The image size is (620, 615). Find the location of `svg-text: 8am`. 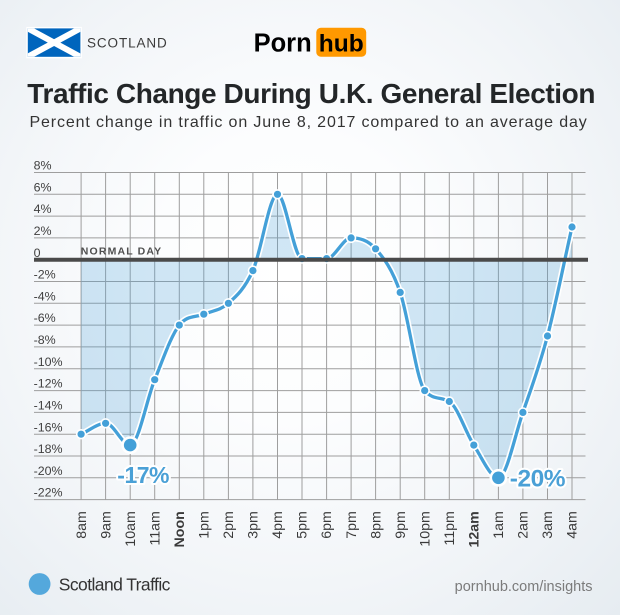

svg-text: 8am is located at coordinates (82, 525).